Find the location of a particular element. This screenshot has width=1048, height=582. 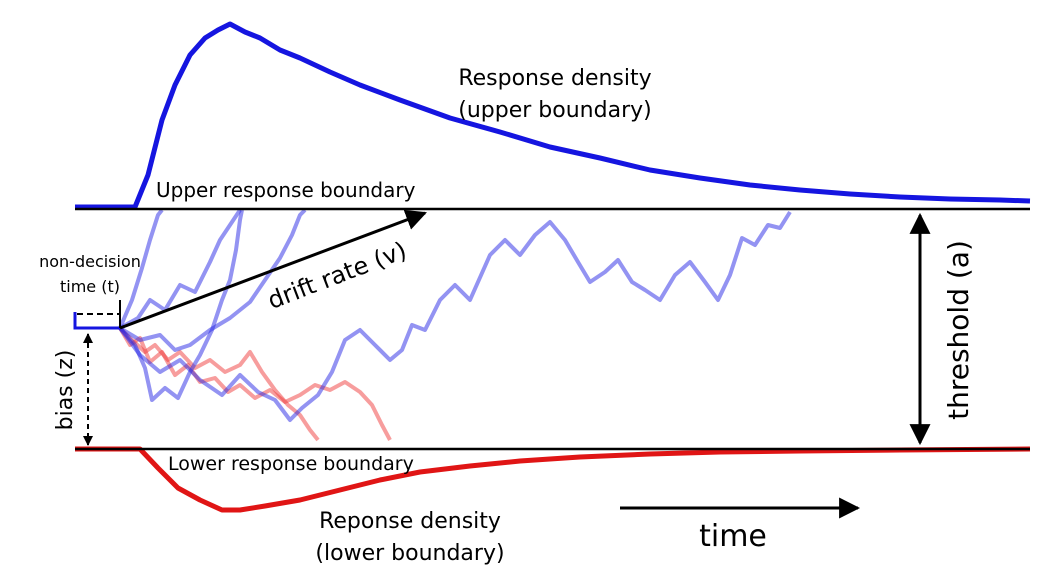

non-decision-bracket is located at coordinates (96, 321).